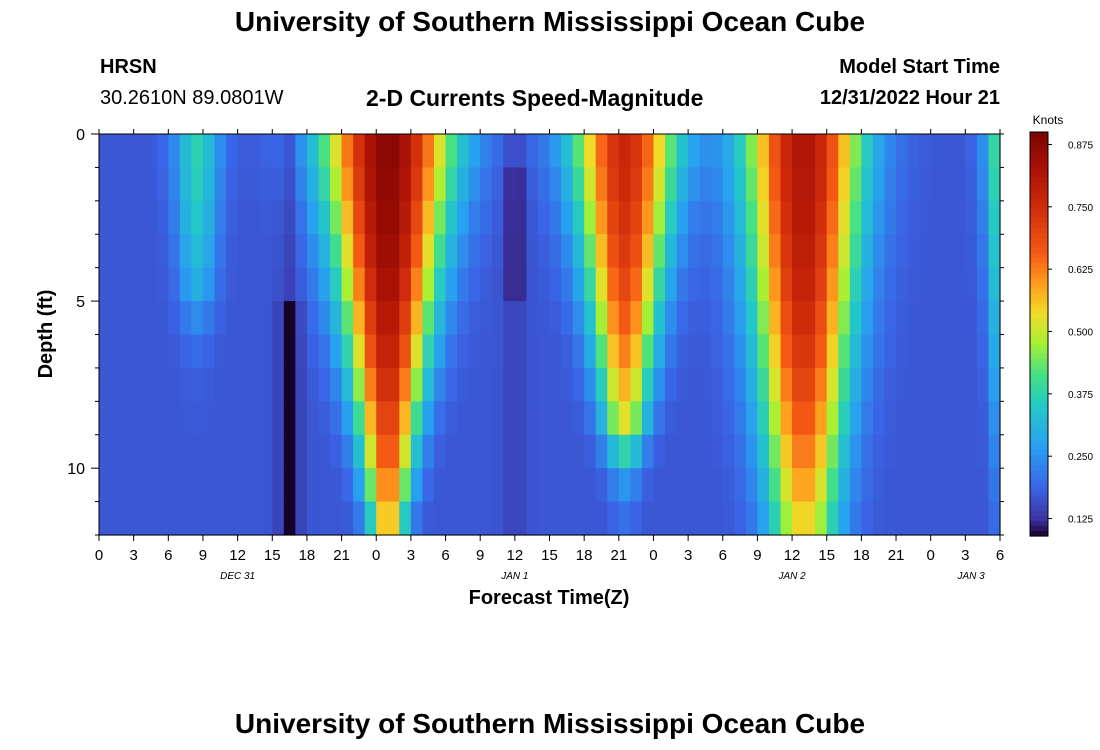 Image resolution: width=1100 pixels, height=750 pixels. I want to click on x-tick-label: 21, so click(618, 555).